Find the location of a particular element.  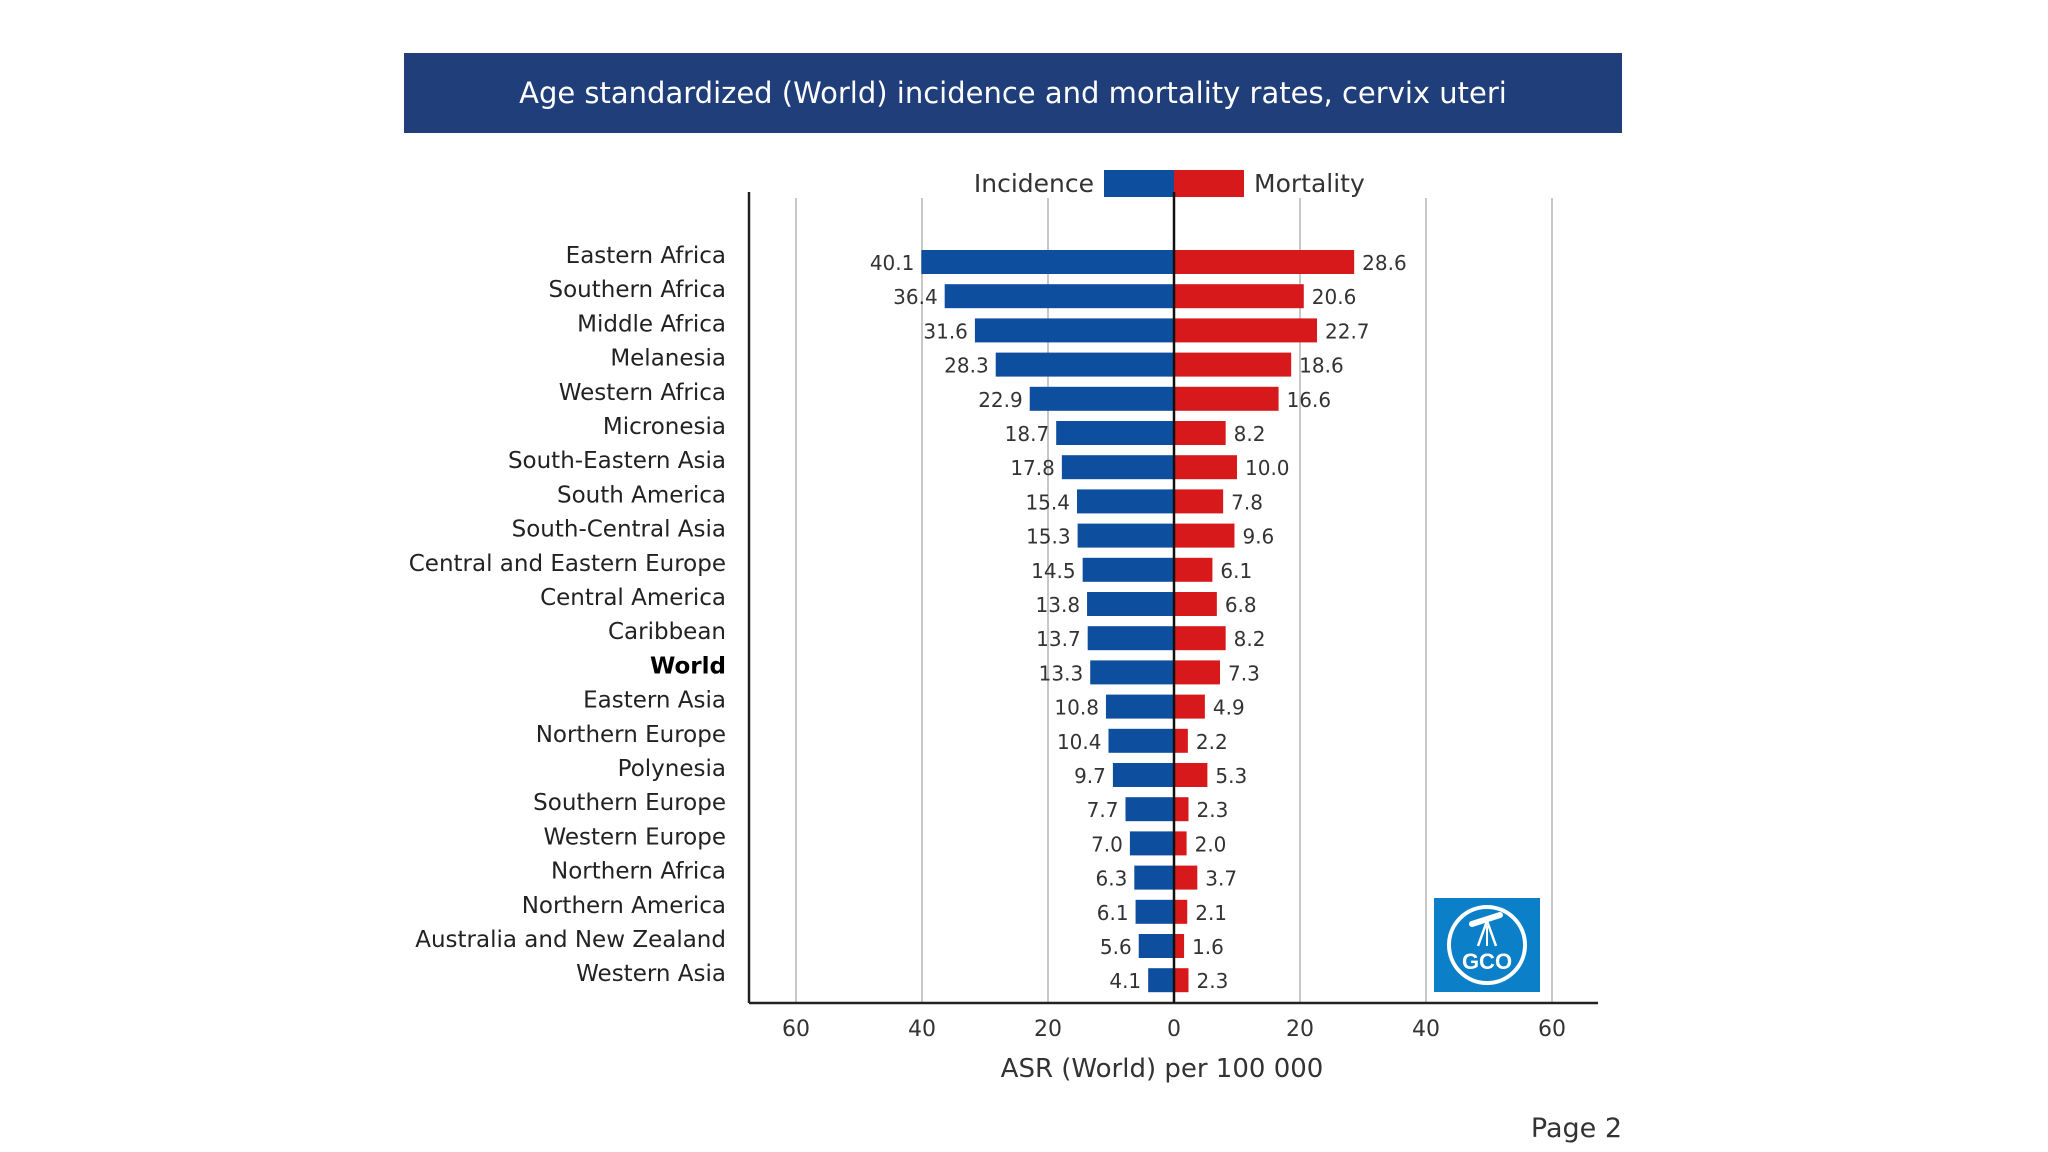

gco-logo: GCO is located at coordinates (1487, 945).